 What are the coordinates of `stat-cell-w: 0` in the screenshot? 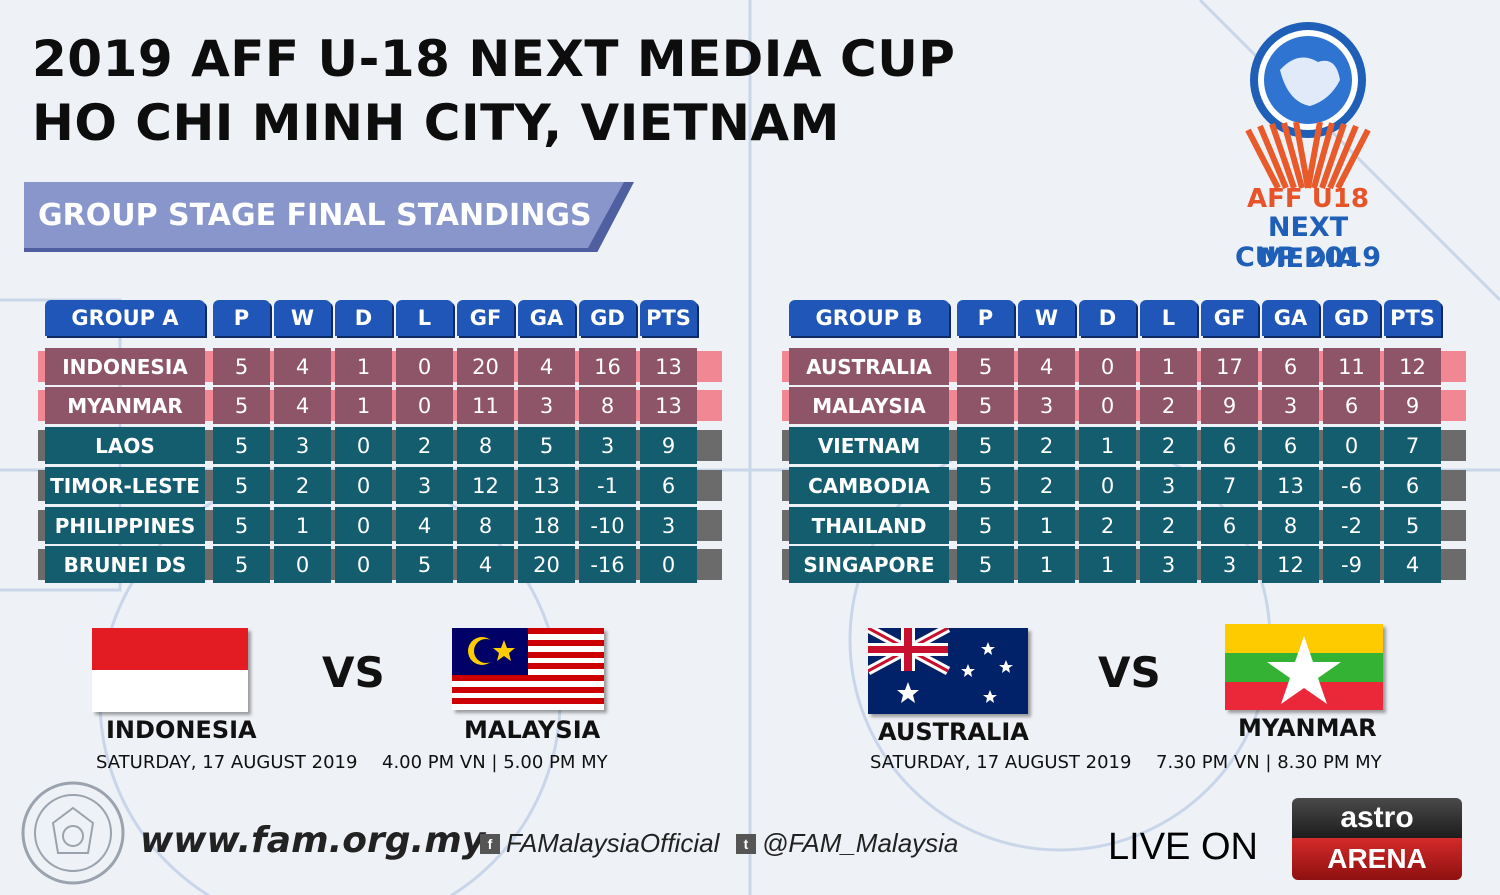 It's located at (302, 564).